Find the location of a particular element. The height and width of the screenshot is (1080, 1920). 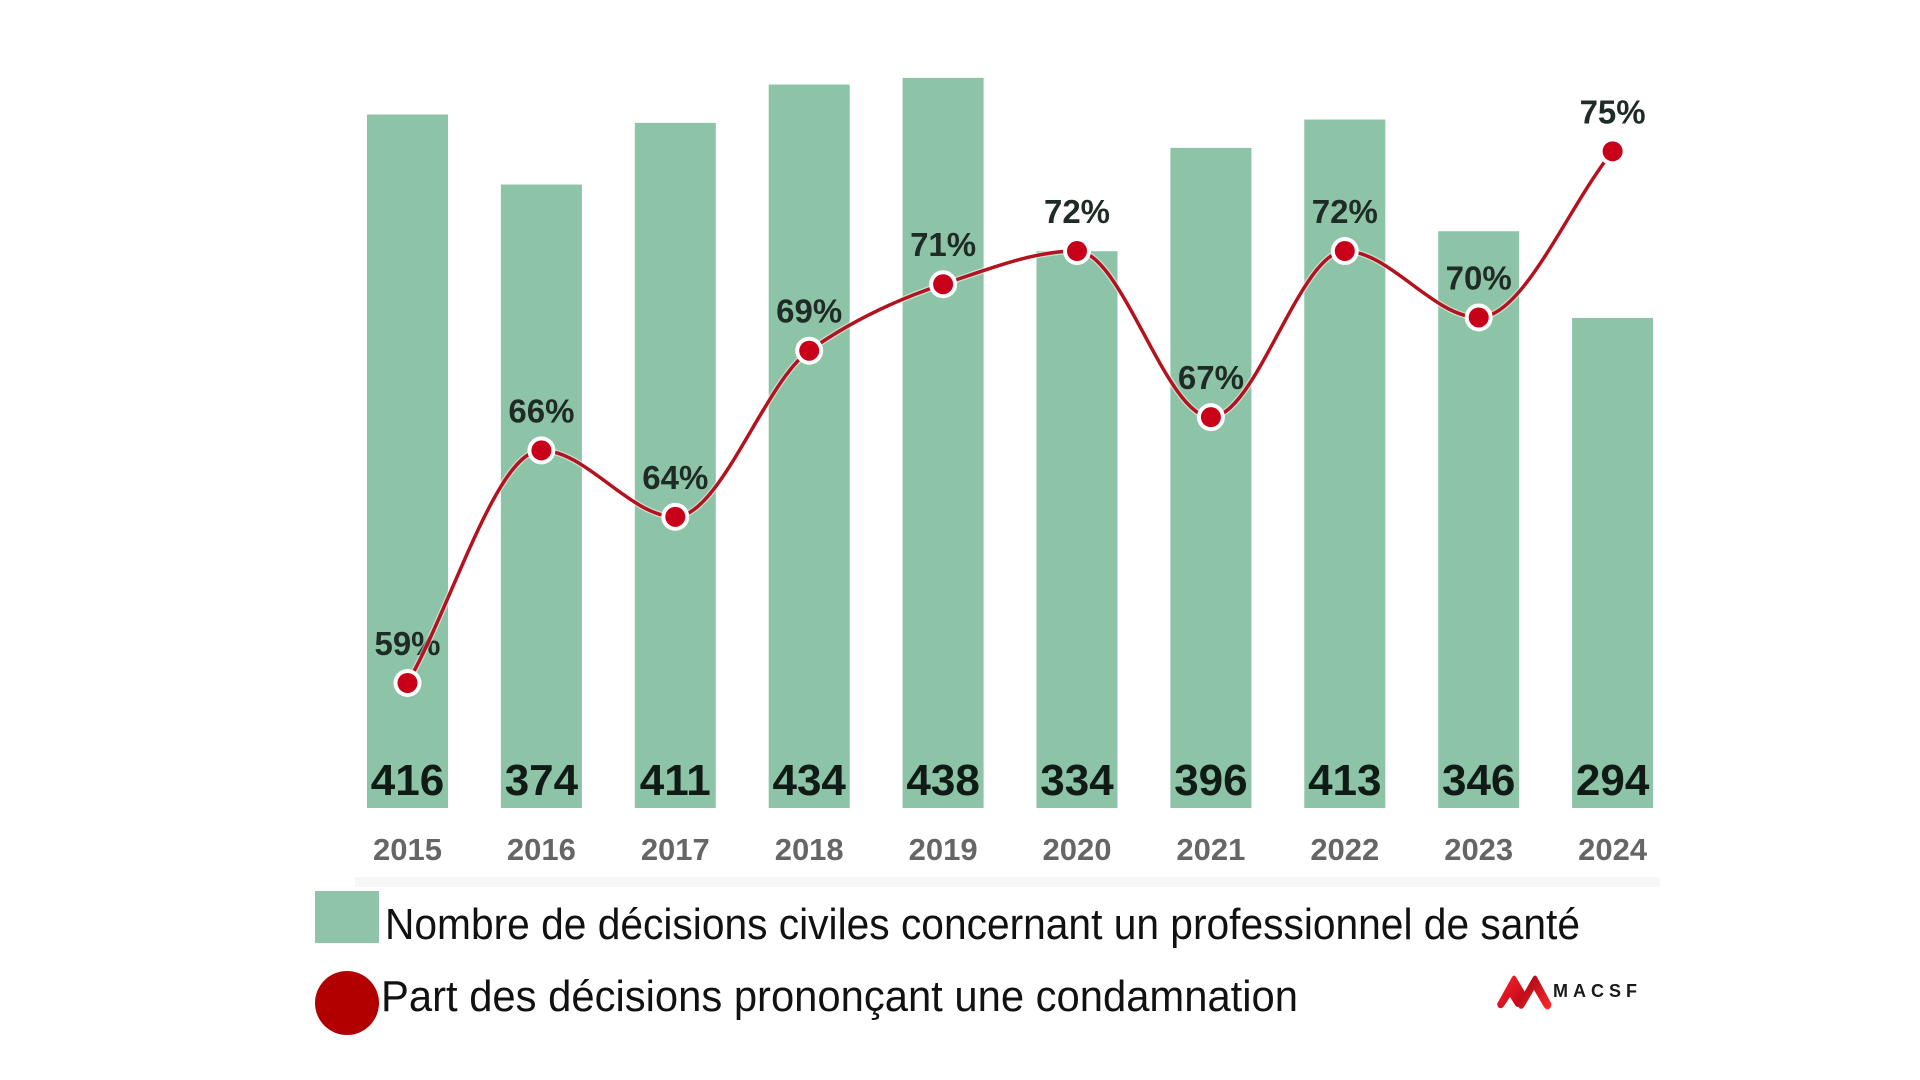

point-2023 is located at coordinates (1478, 317).